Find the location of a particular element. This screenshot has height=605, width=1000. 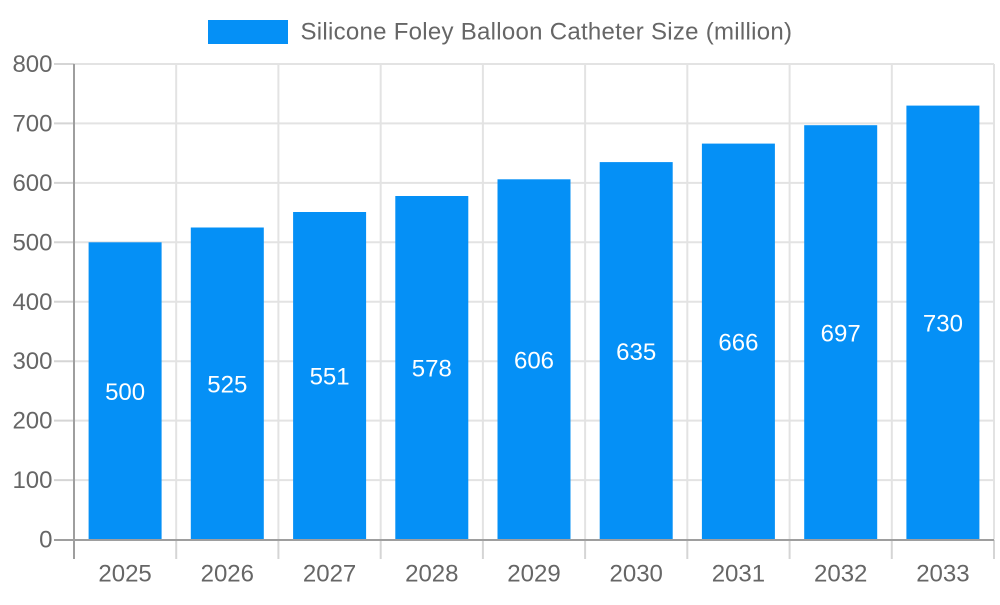

svg-text: 300 is located at coordinates (32, 361).